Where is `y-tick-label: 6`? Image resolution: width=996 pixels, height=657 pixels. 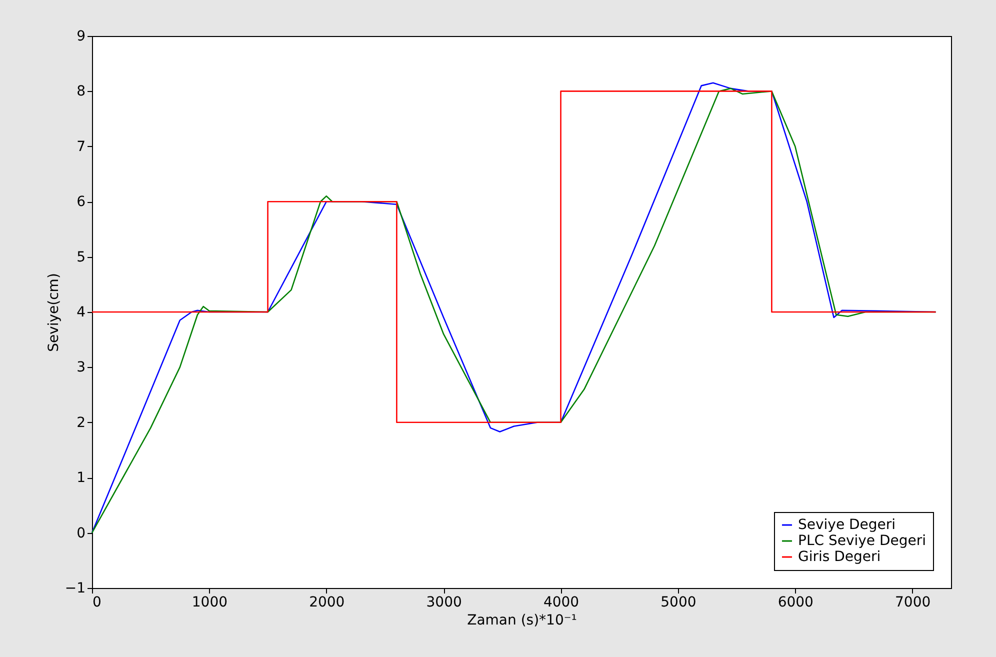
y-tick-label: 6 is located at coordinates (81, 202).